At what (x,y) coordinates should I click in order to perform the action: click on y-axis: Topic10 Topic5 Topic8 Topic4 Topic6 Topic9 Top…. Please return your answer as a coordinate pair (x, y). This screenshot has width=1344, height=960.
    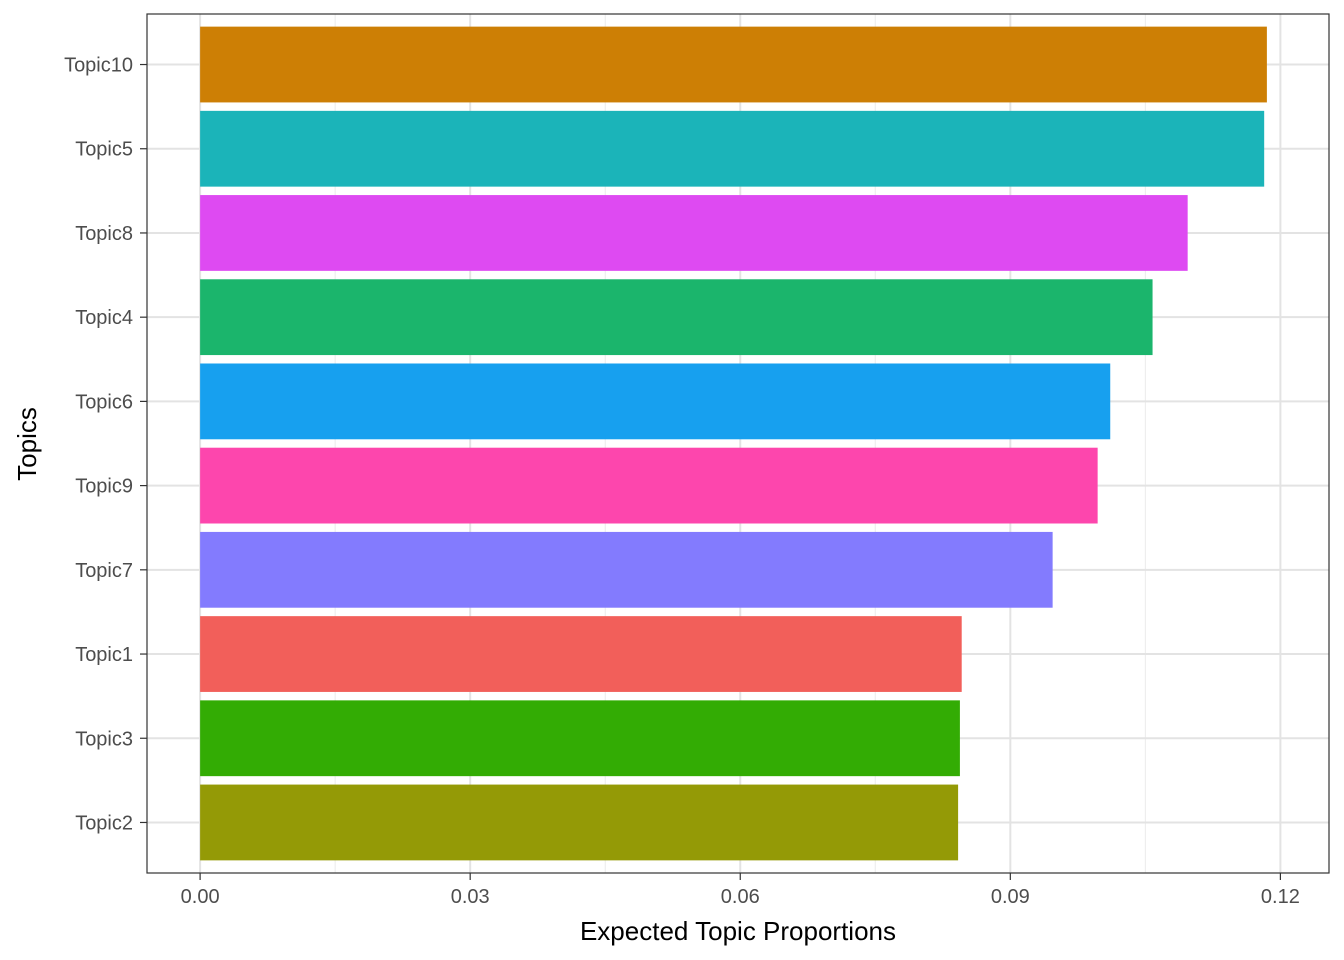
    Looking at the image, I should click on (105, 444).